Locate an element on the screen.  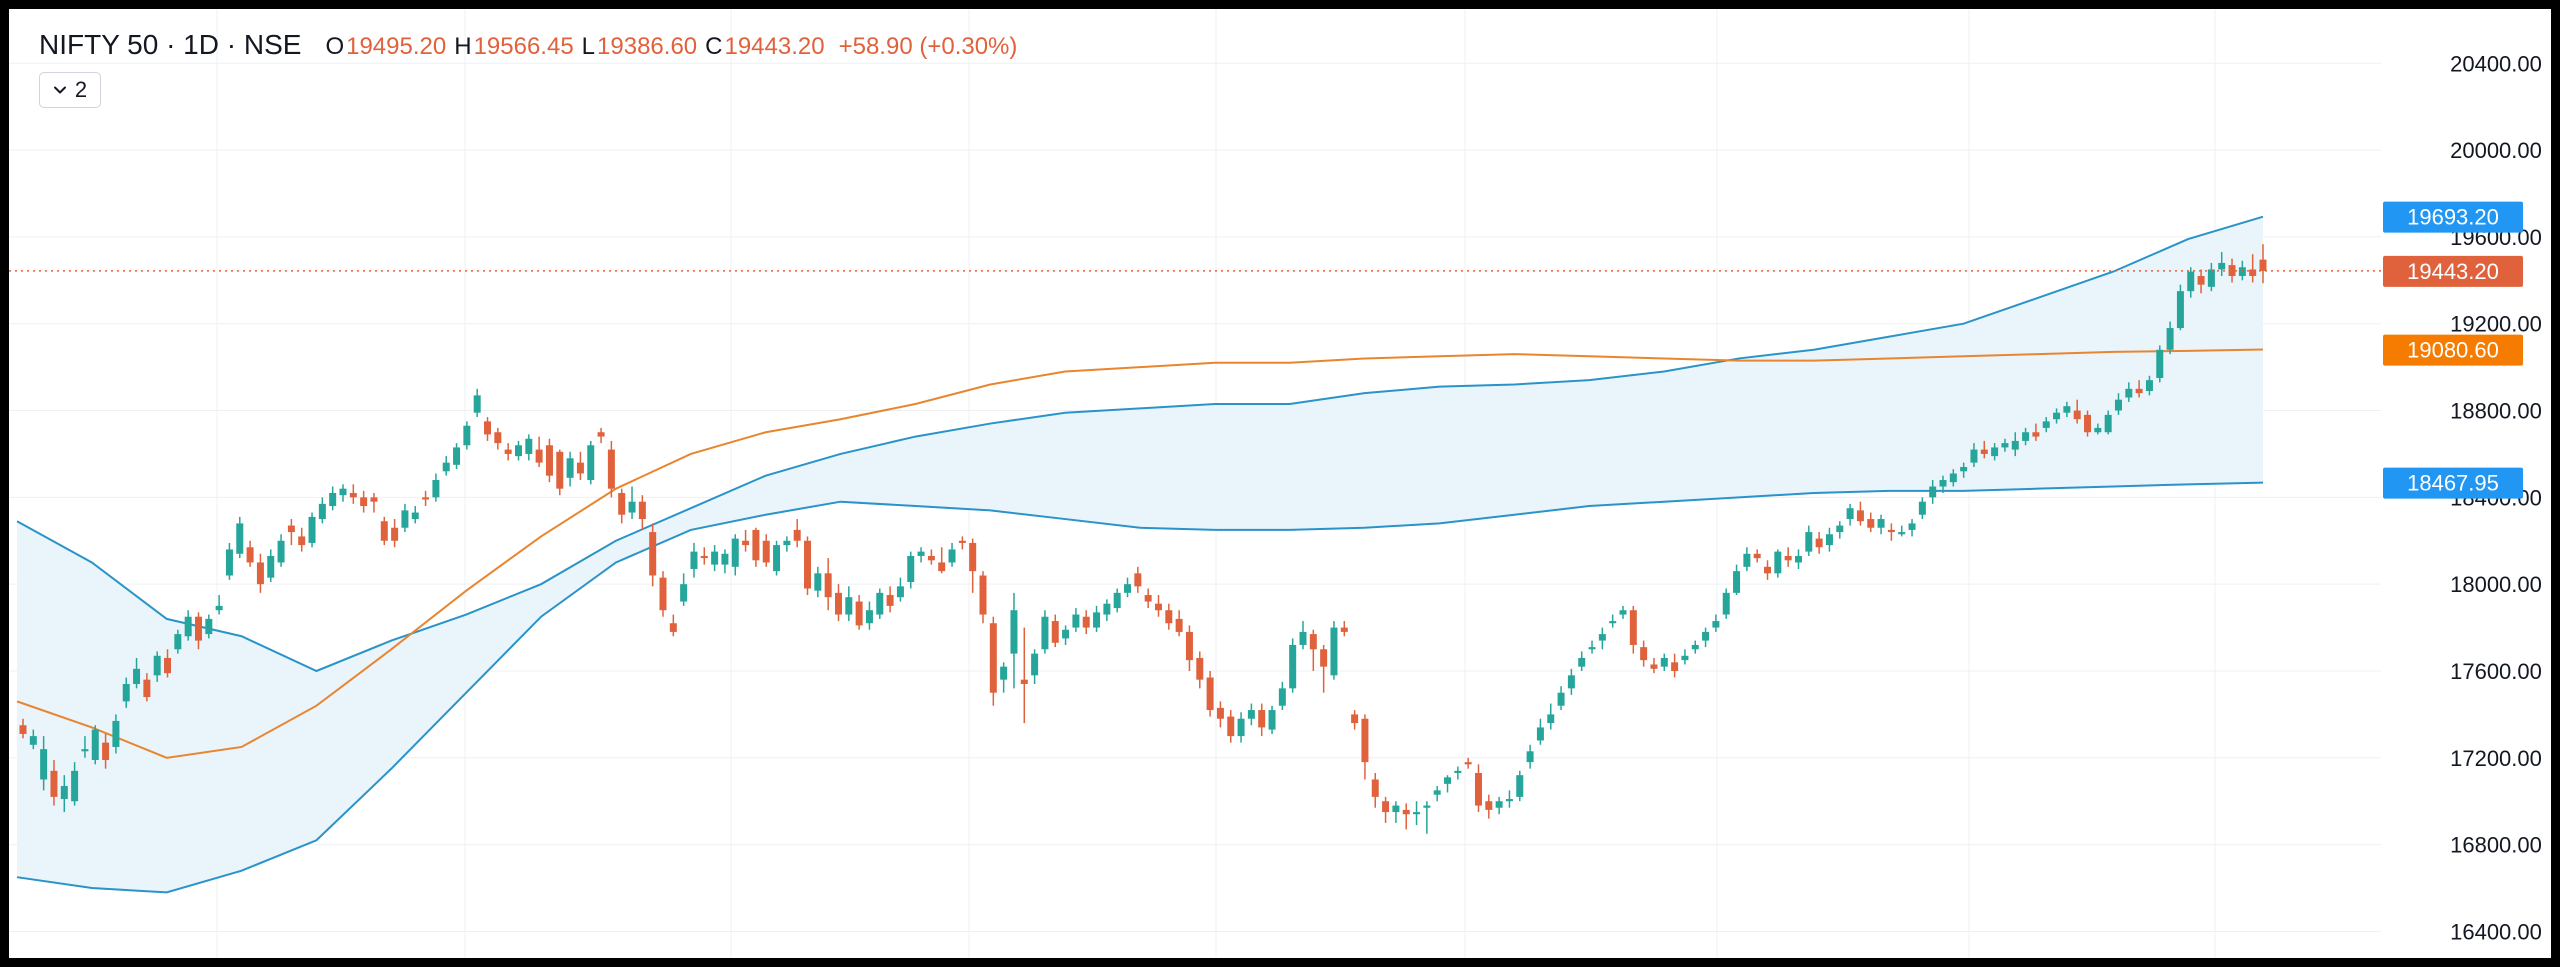
price-badge-label: 19693.20 is located at coordinates (2453, 217).